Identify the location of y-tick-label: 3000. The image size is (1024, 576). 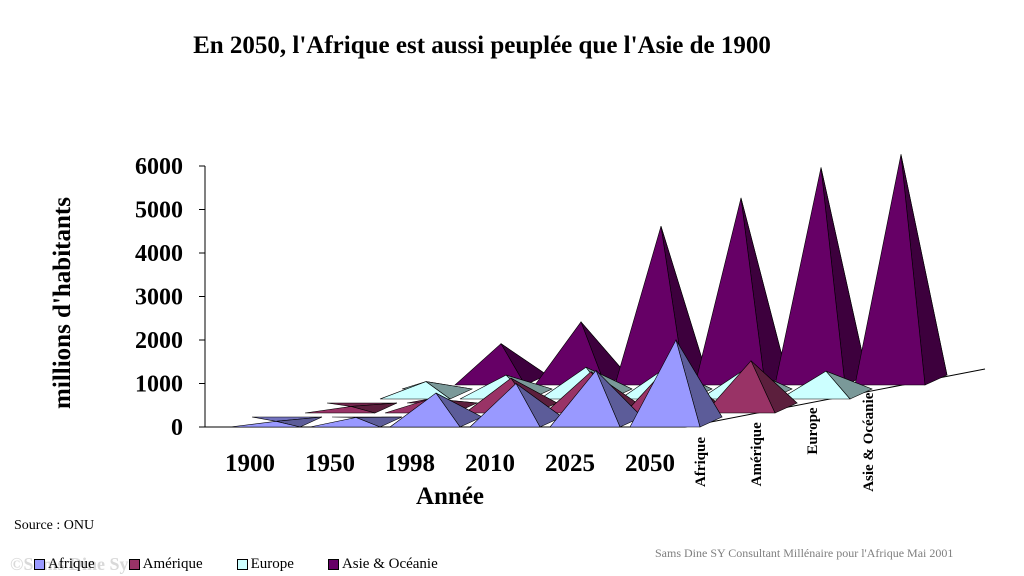
(159, 298).